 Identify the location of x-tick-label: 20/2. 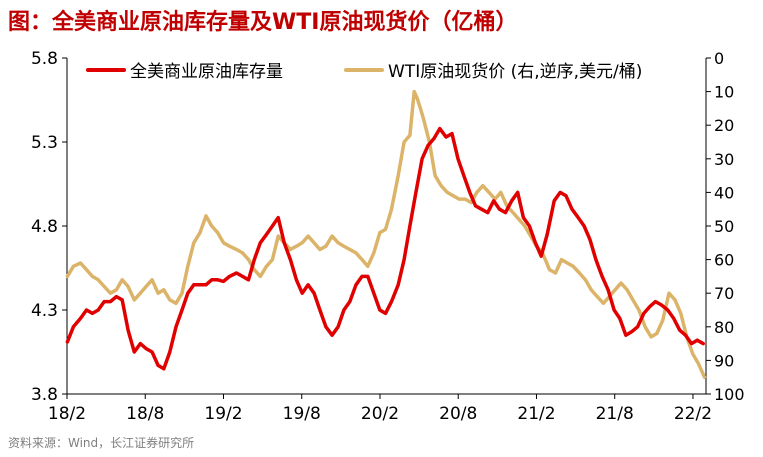
(380, 414).